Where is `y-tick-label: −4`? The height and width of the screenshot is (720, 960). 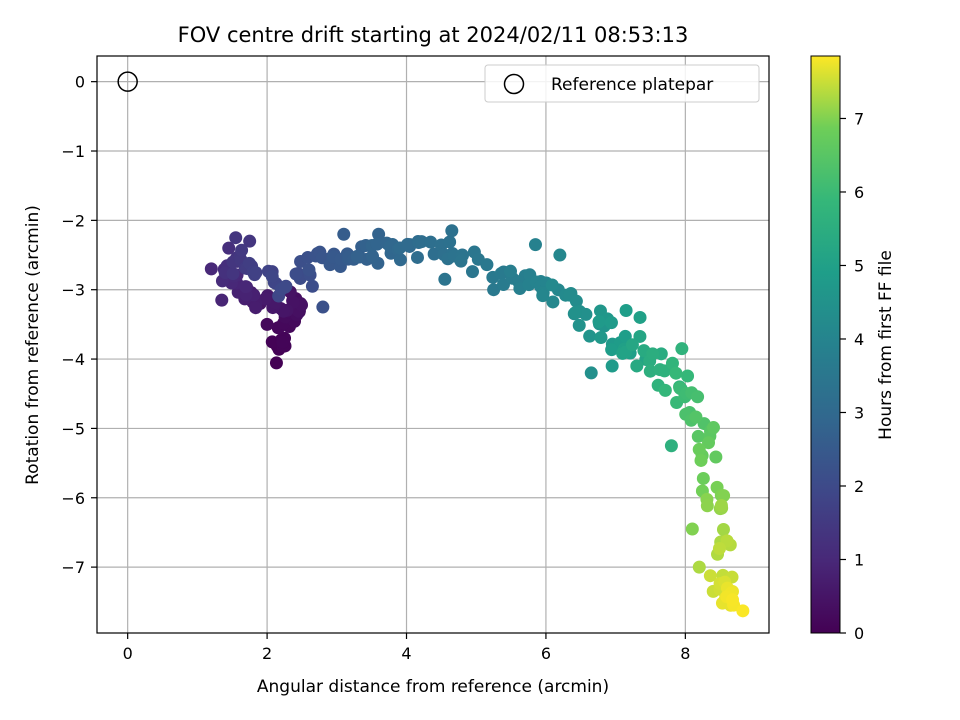
y-tick-label: −4 is located at coordinates (73, 359).